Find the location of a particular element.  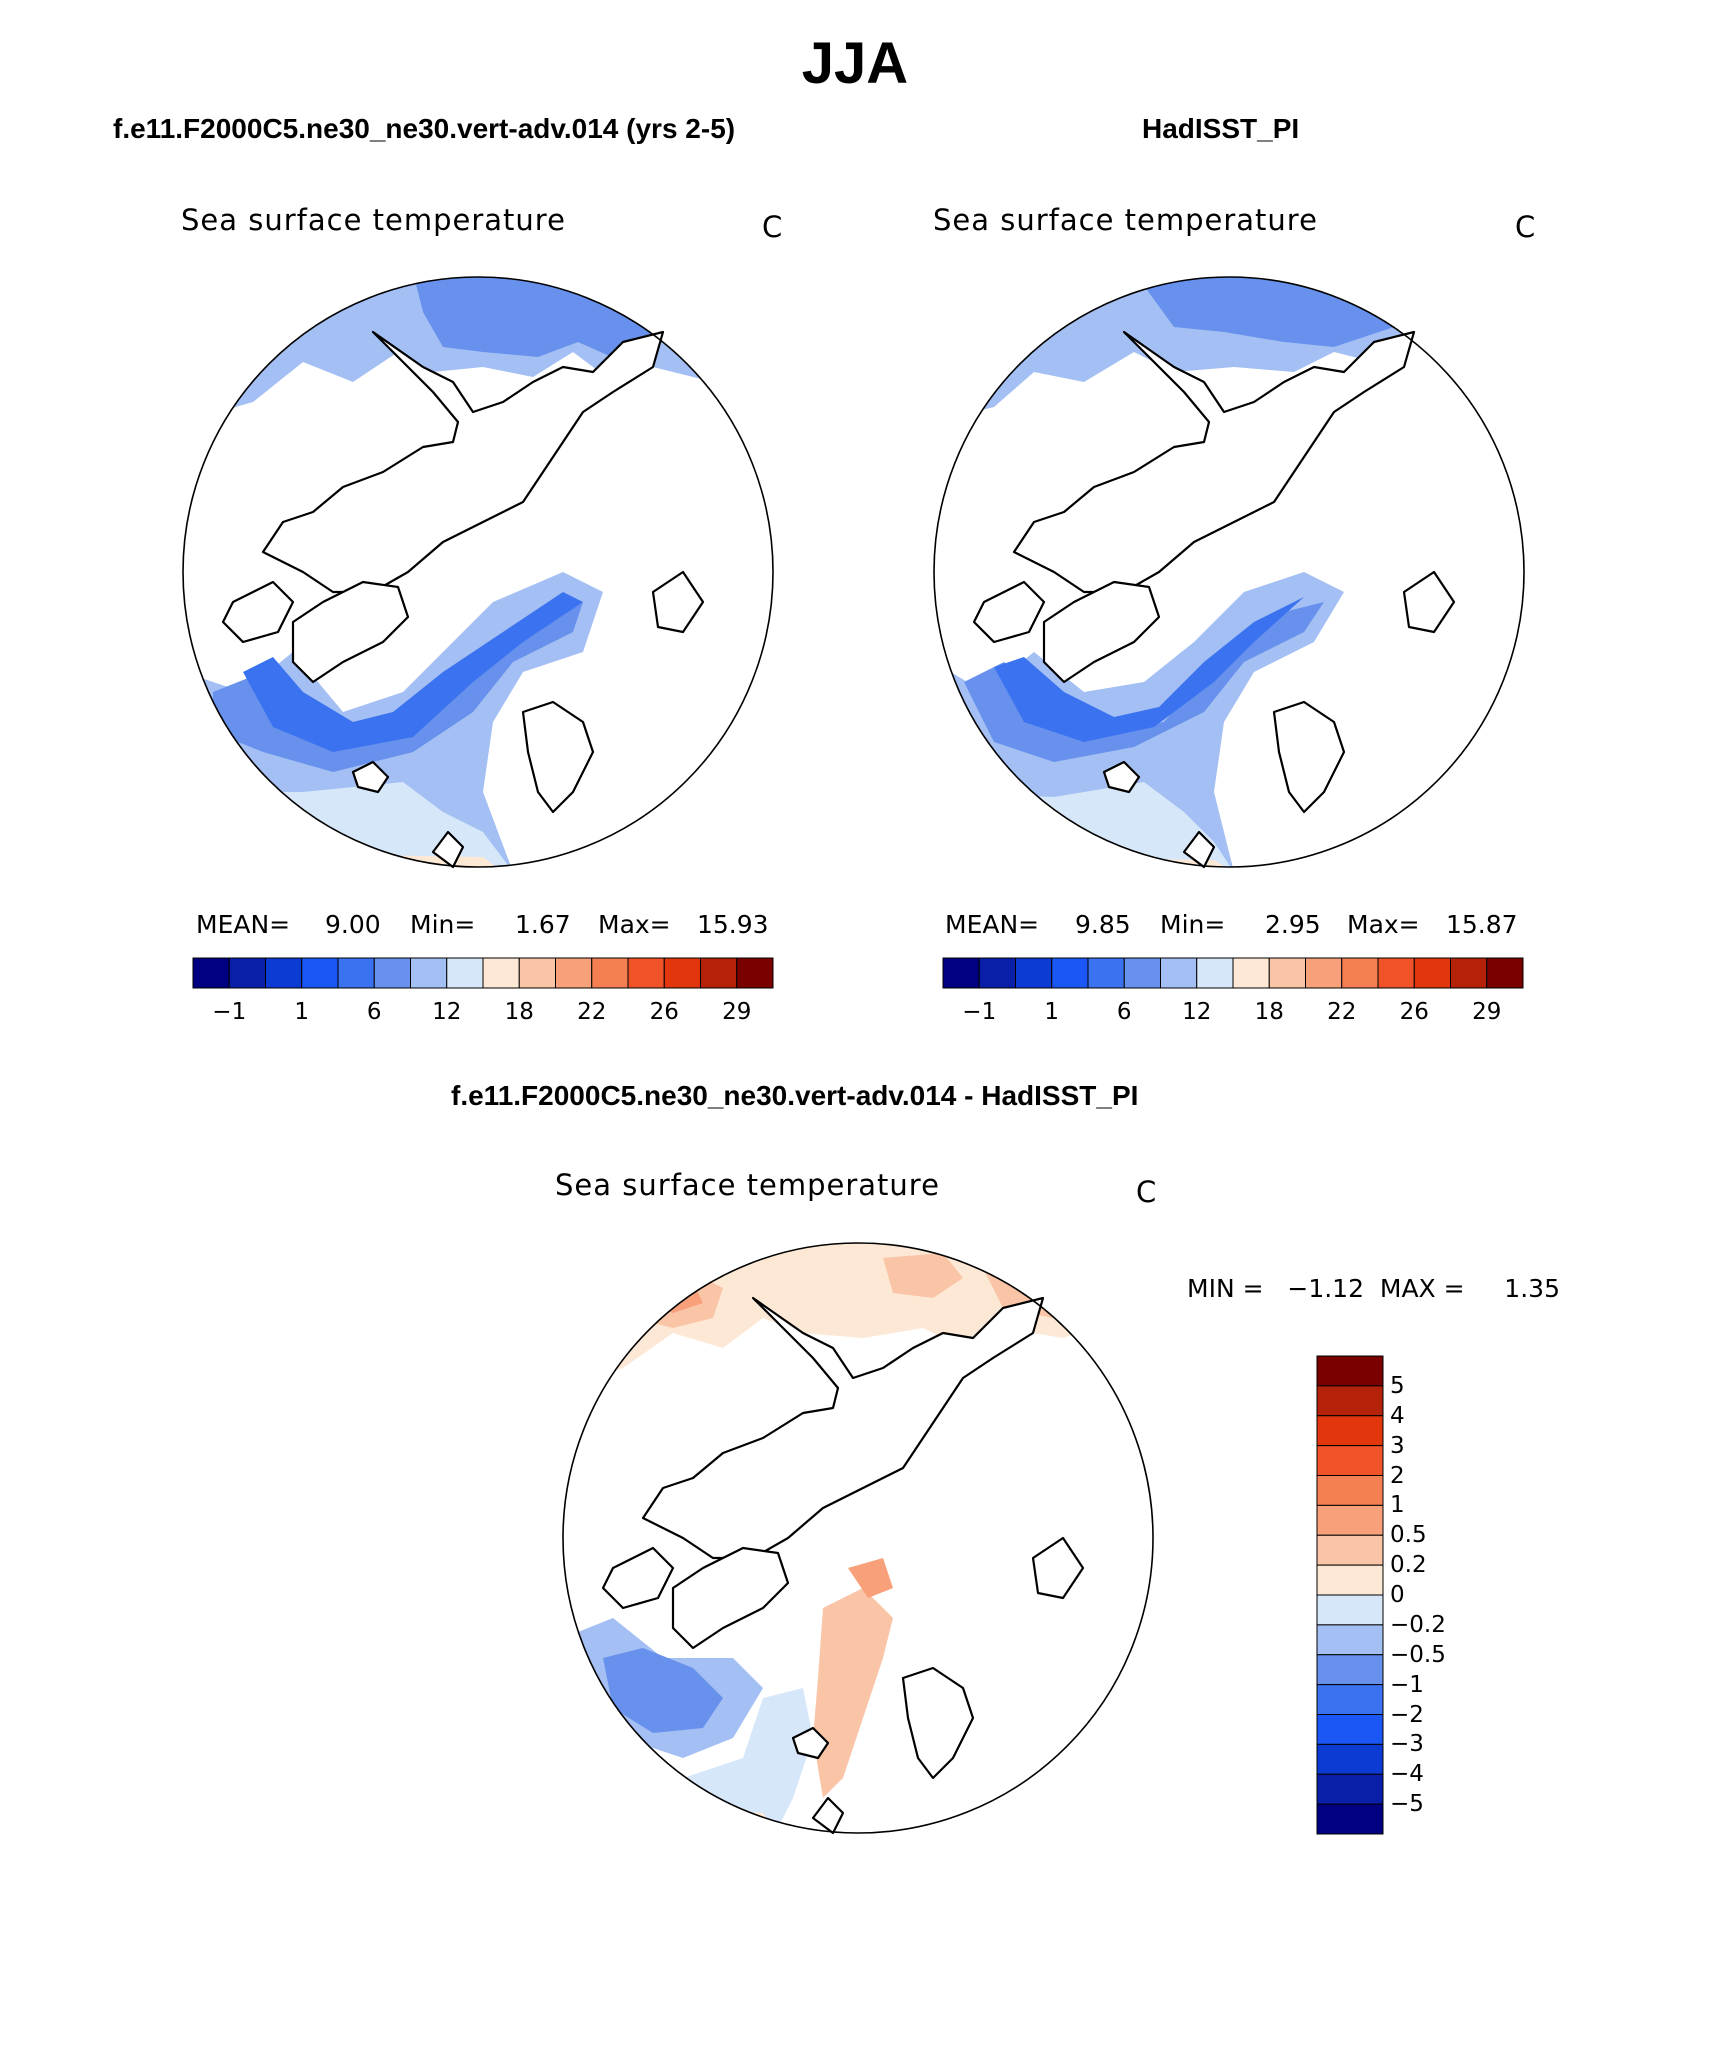

colorbar-tick-label: −4 is located at coordinates (1407, 1774).